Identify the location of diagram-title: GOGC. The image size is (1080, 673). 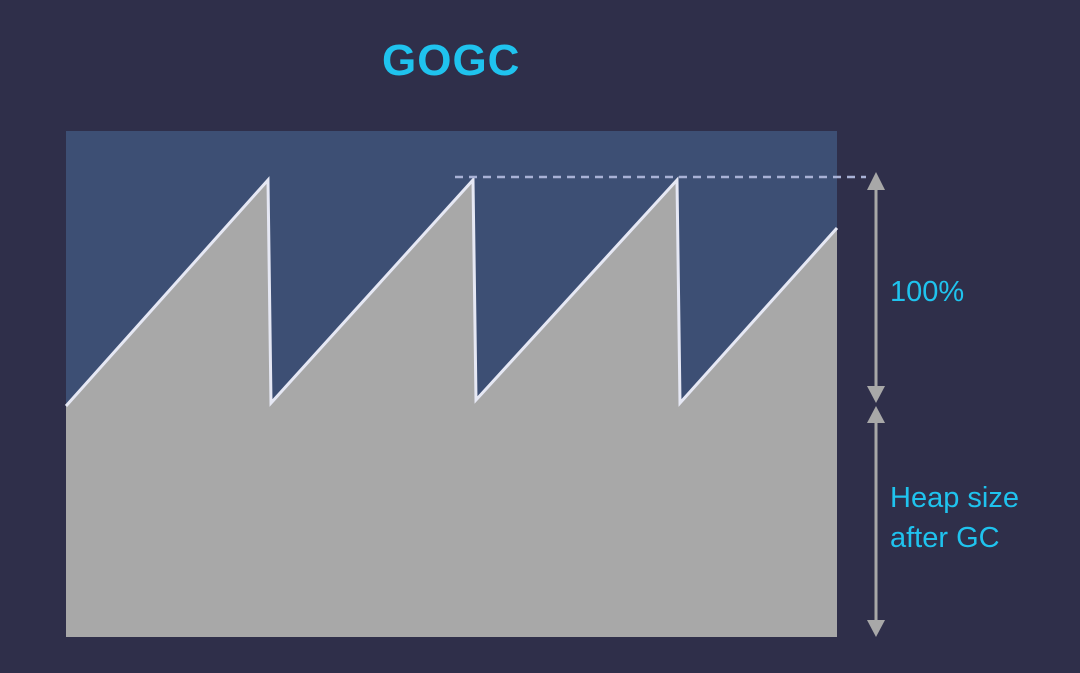
(451, 60).